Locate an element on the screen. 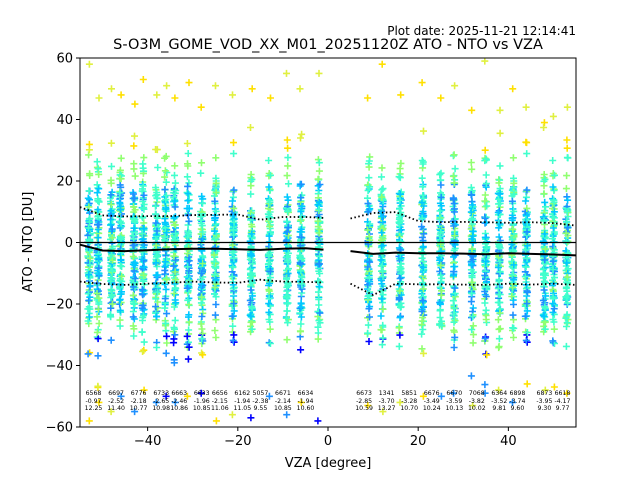 Image resolution: width=640 pixels, height=480 pixels. column-annotation: -2.46 is located at coordinates (179, 401).